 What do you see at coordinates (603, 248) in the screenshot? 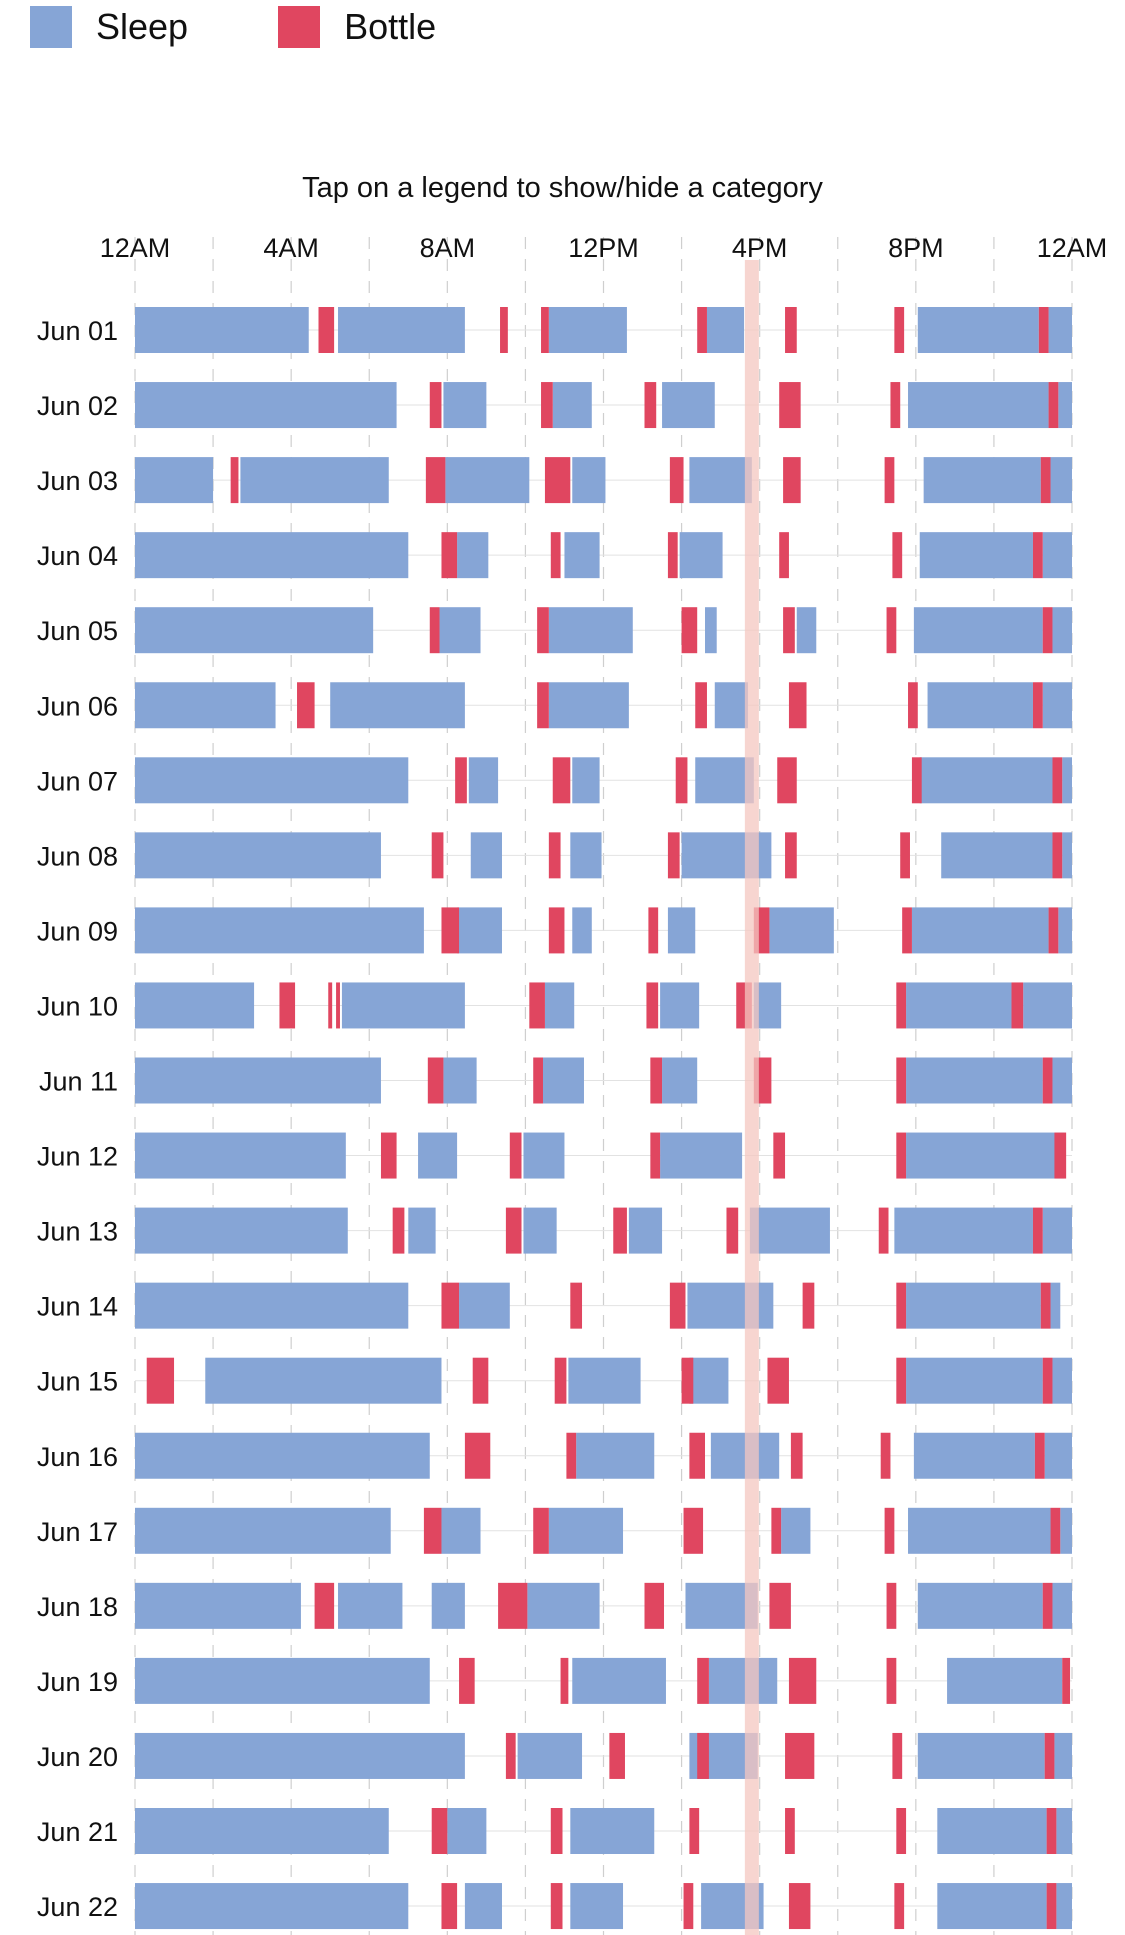
I see `x-tick-label: 12PM` at bounding box center [603, 248].